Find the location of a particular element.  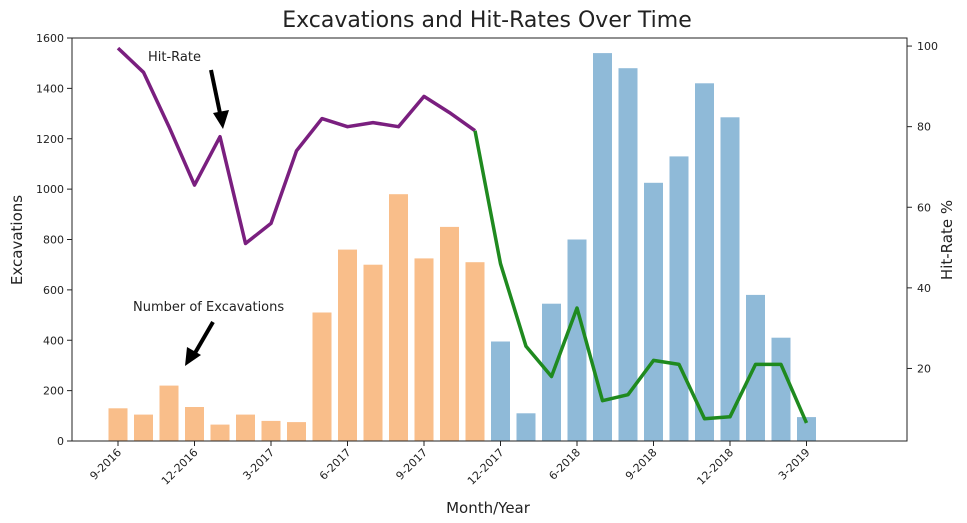

y-right-tick-label: 40 is located at coordinates (924, 288).